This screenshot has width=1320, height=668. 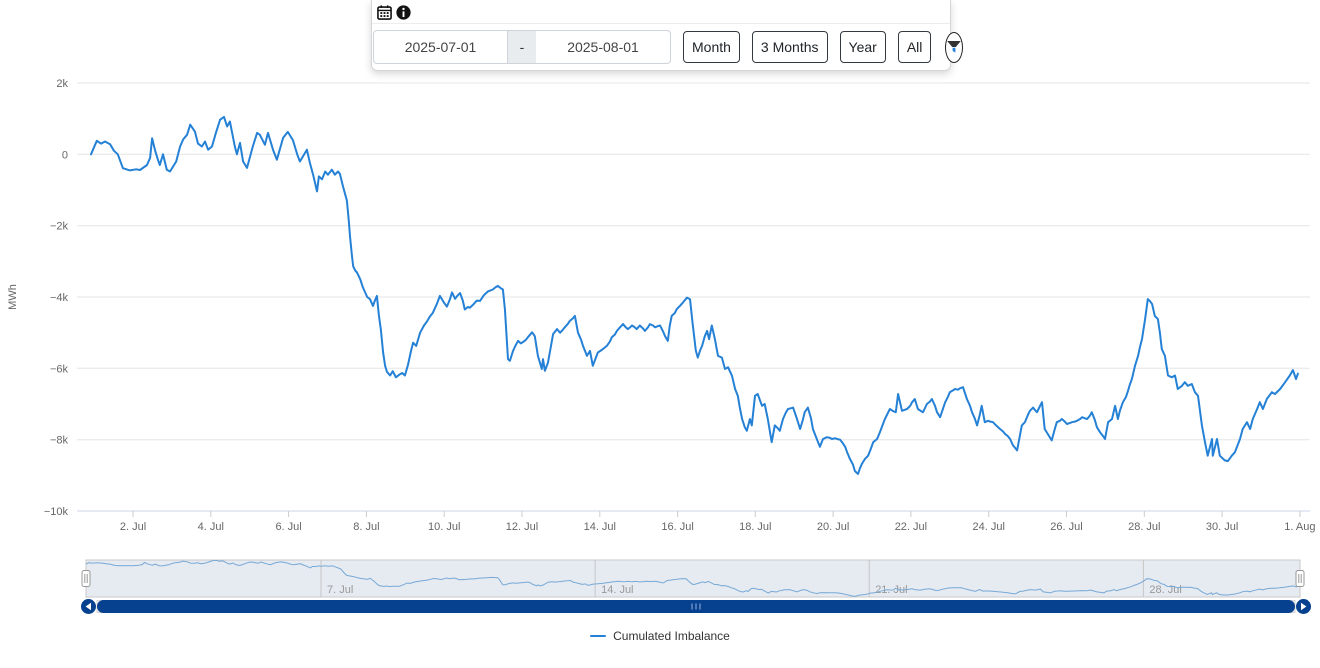 What do you see at coordinates (603, 47) in the screenshot?
I see `date-to-input` at bounding box center [603, 47].